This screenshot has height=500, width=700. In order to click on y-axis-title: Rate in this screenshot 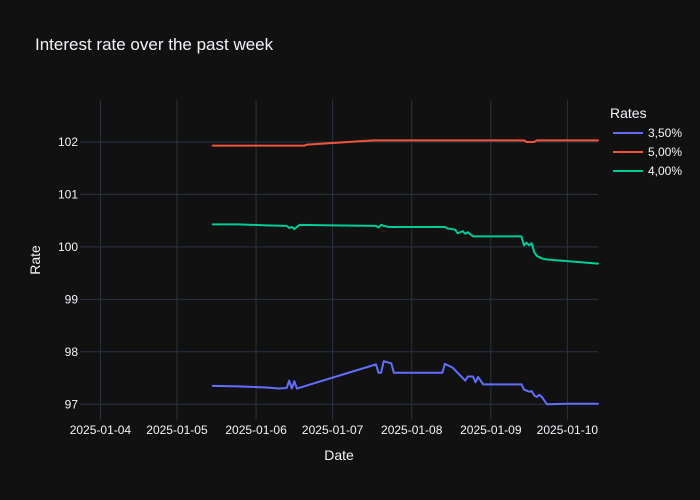, I will do `click(35, 260)`.